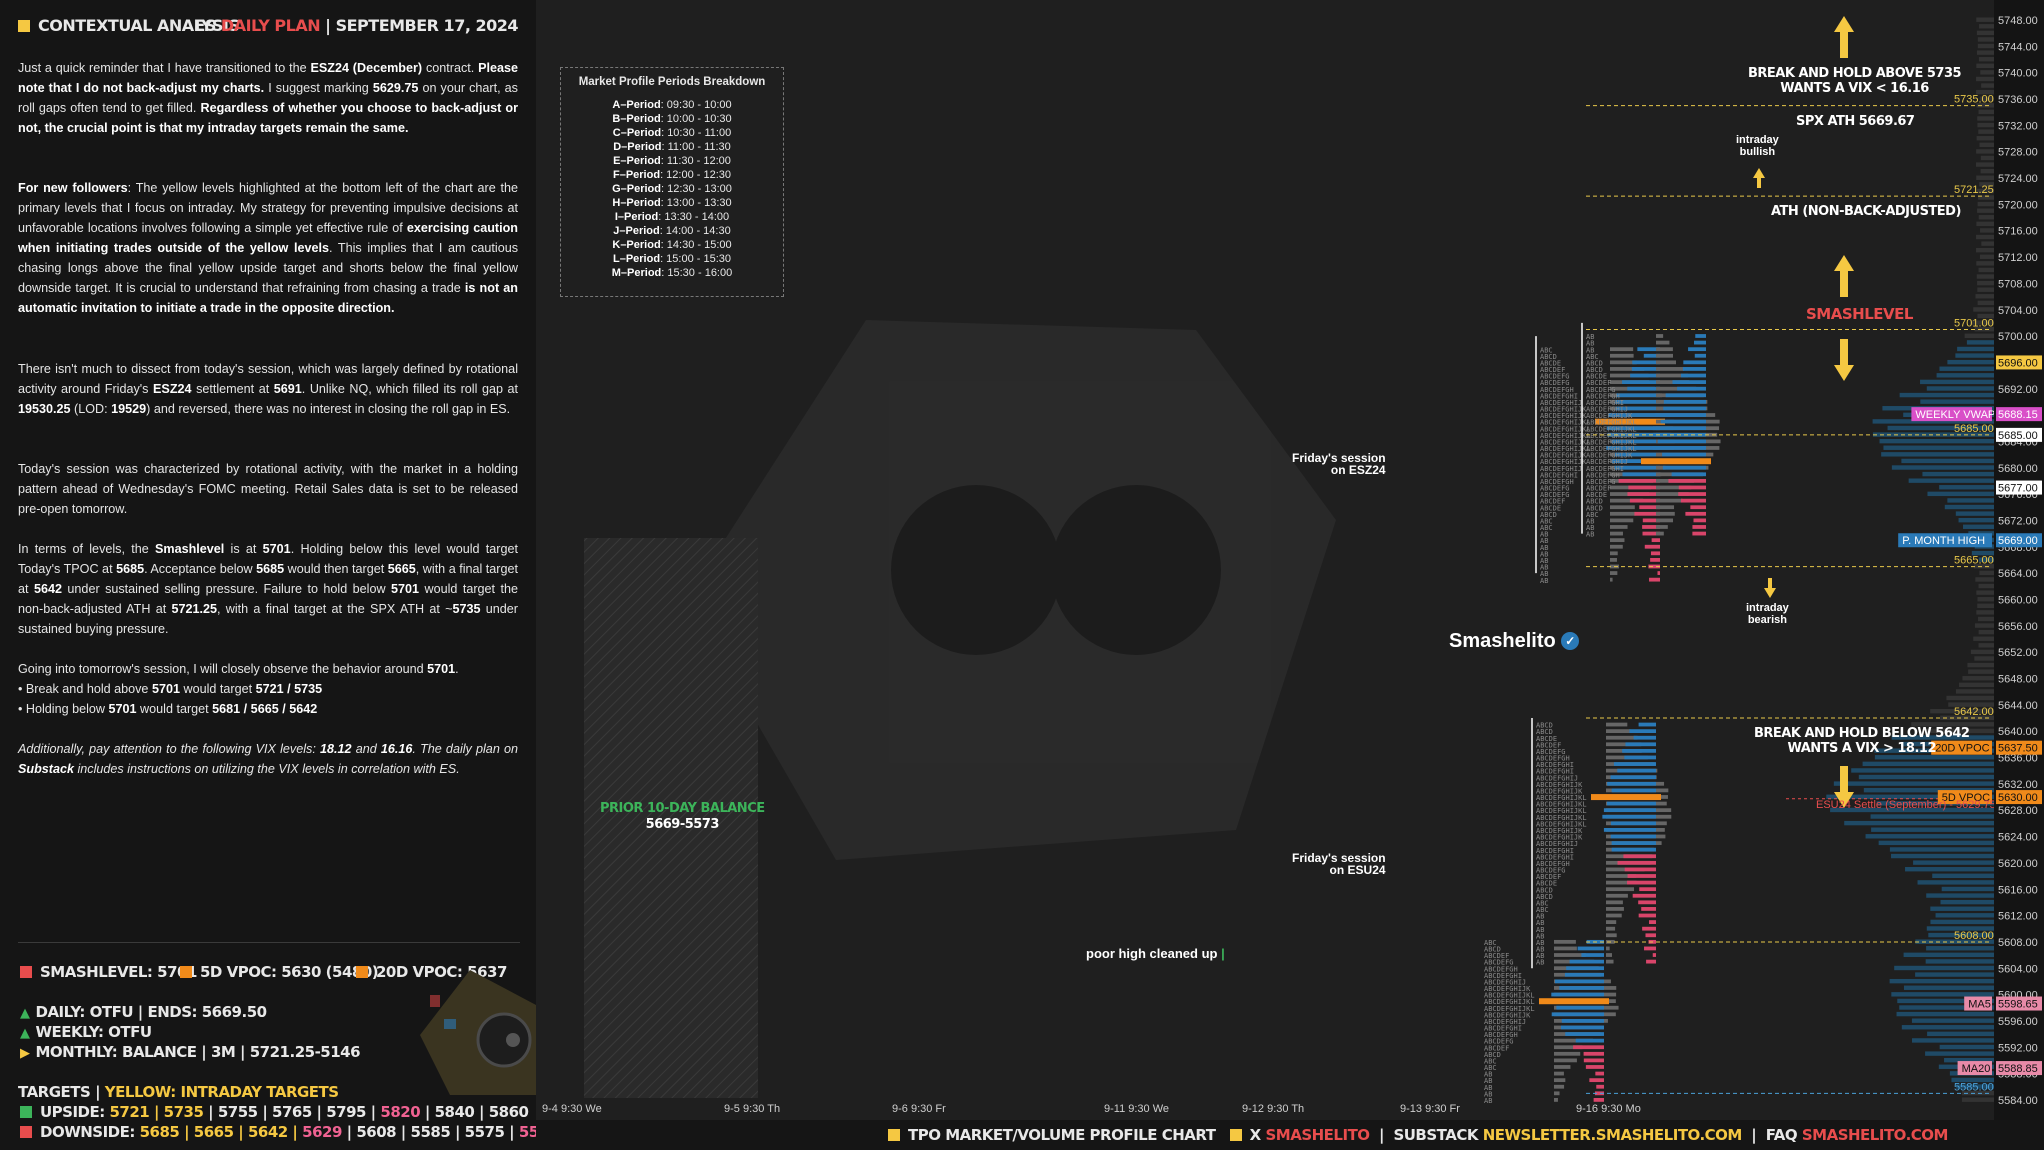 The height and width of the screenshot is (1150, 2044). I want to click on x-tick-label: 9-11 9:30 We, so click(1136, 1109).